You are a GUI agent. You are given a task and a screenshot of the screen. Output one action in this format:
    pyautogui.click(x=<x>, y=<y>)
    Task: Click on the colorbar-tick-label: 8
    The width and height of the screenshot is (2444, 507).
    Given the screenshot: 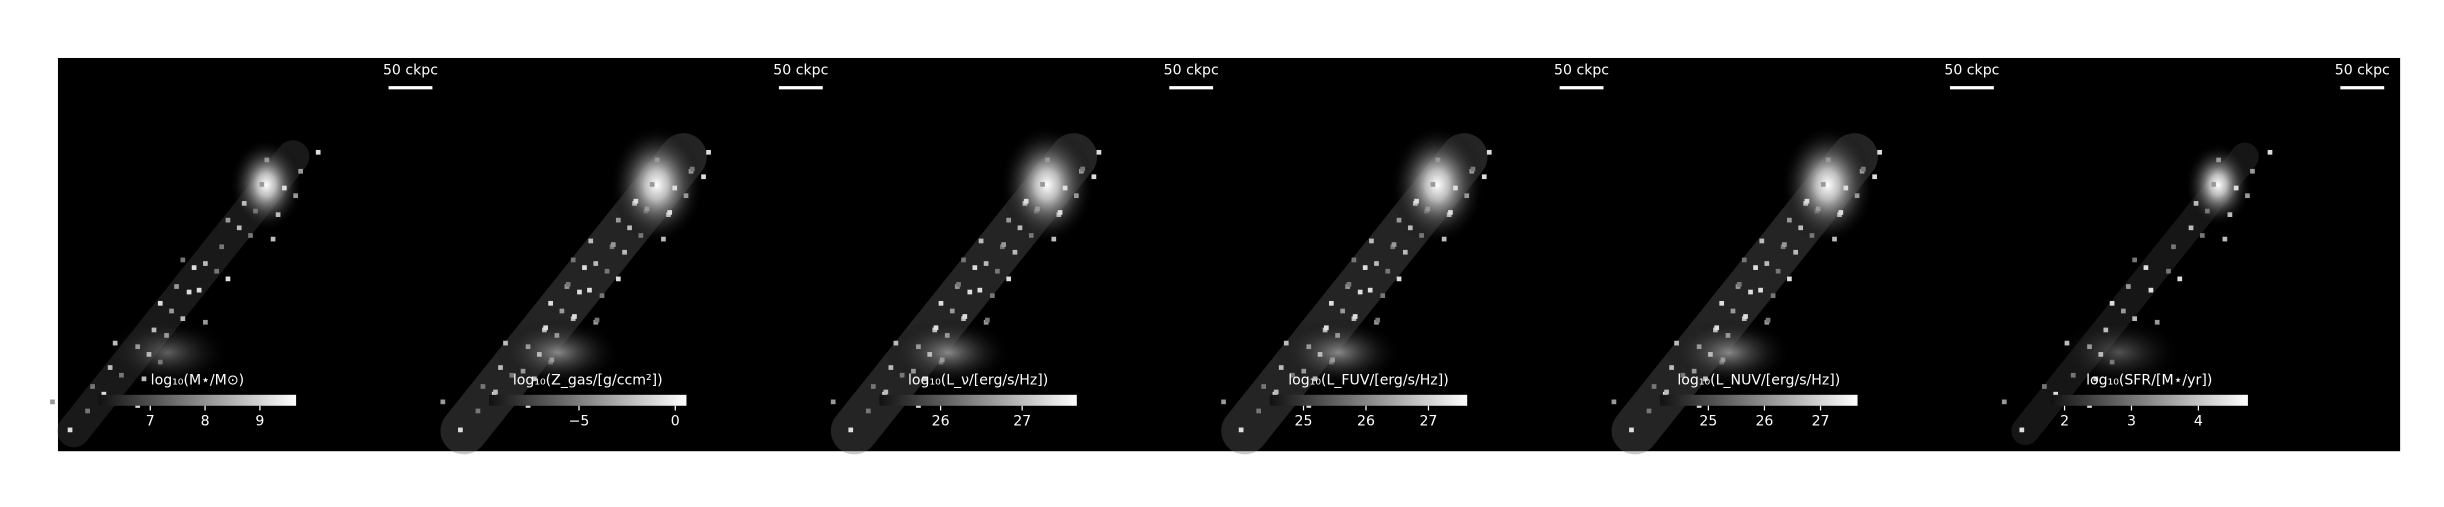 What is the action you would take?
    pyautogui.click(x=205, y=421)
    